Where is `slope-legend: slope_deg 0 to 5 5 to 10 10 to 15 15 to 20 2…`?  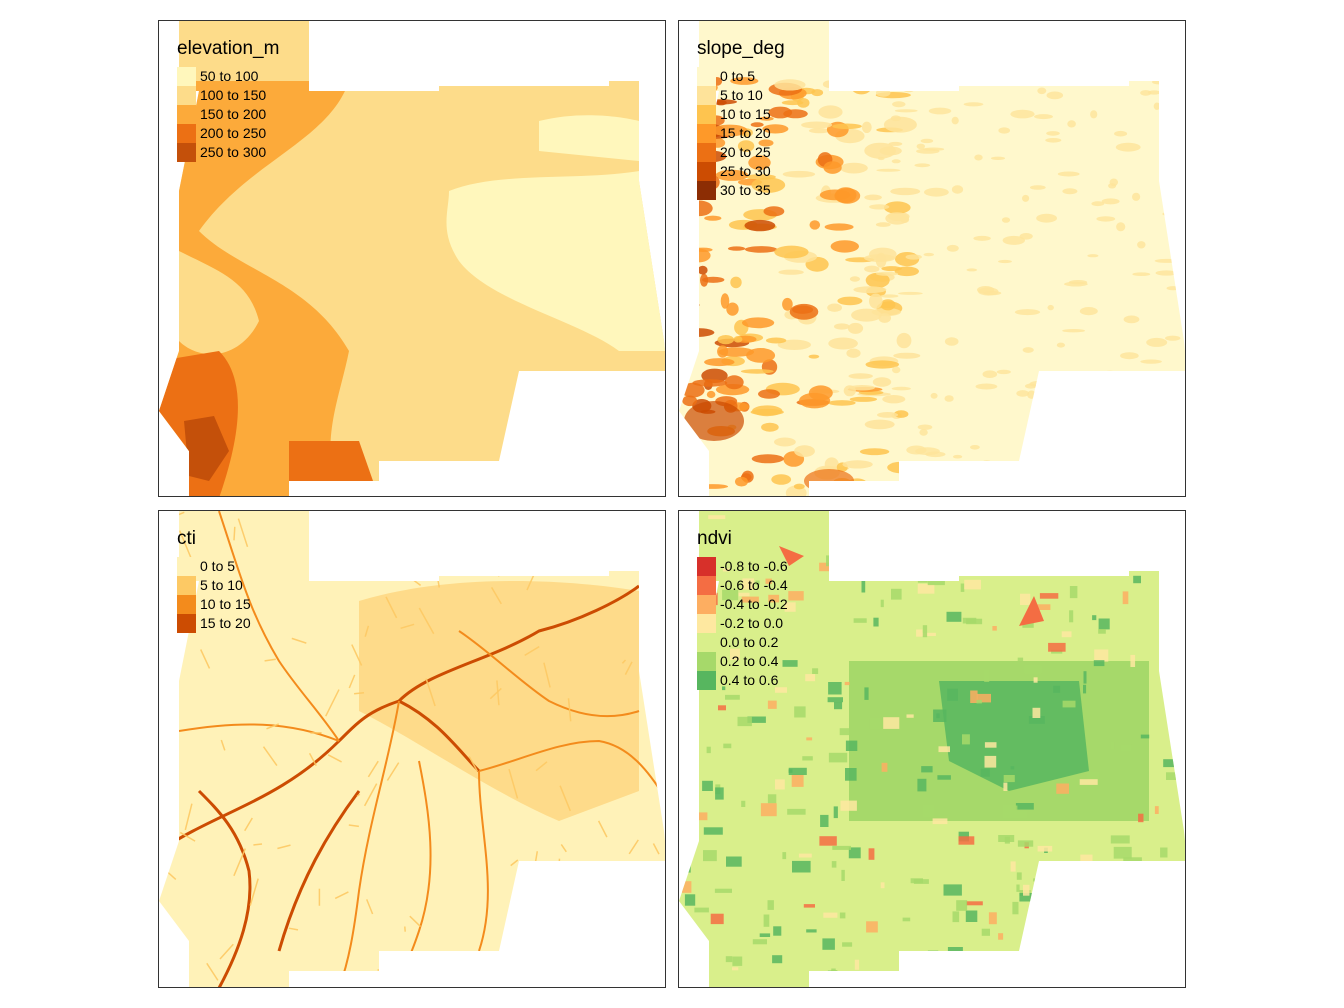
slope-legend: slope_deg 0 to 5 5 to 10 10 to 15 15 to 20 2… is located at coordinates (741, 119).